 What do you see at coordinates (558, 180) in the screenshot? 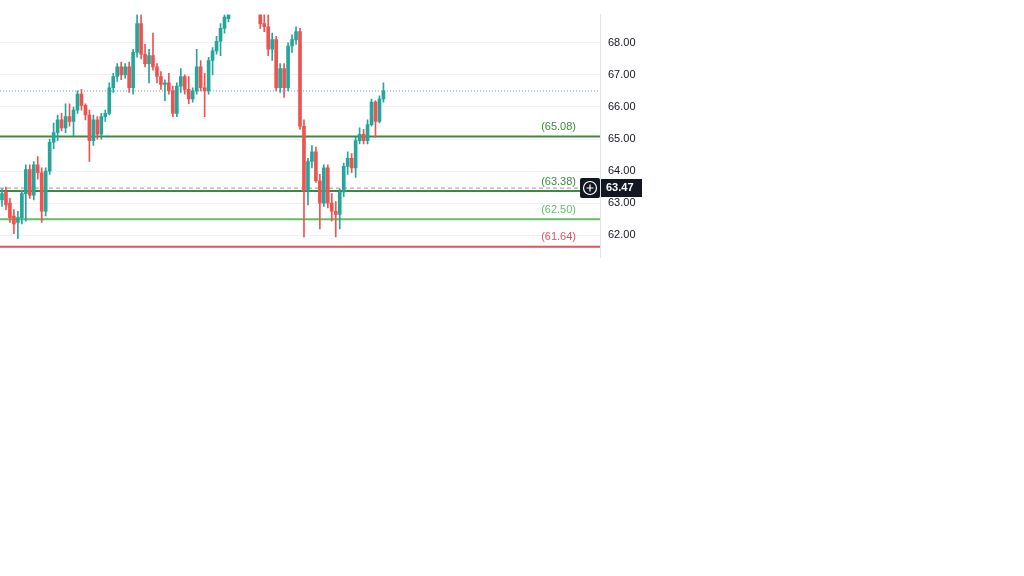
I see `ref-line-label: (63.38)` at bounding box center [558, 180].